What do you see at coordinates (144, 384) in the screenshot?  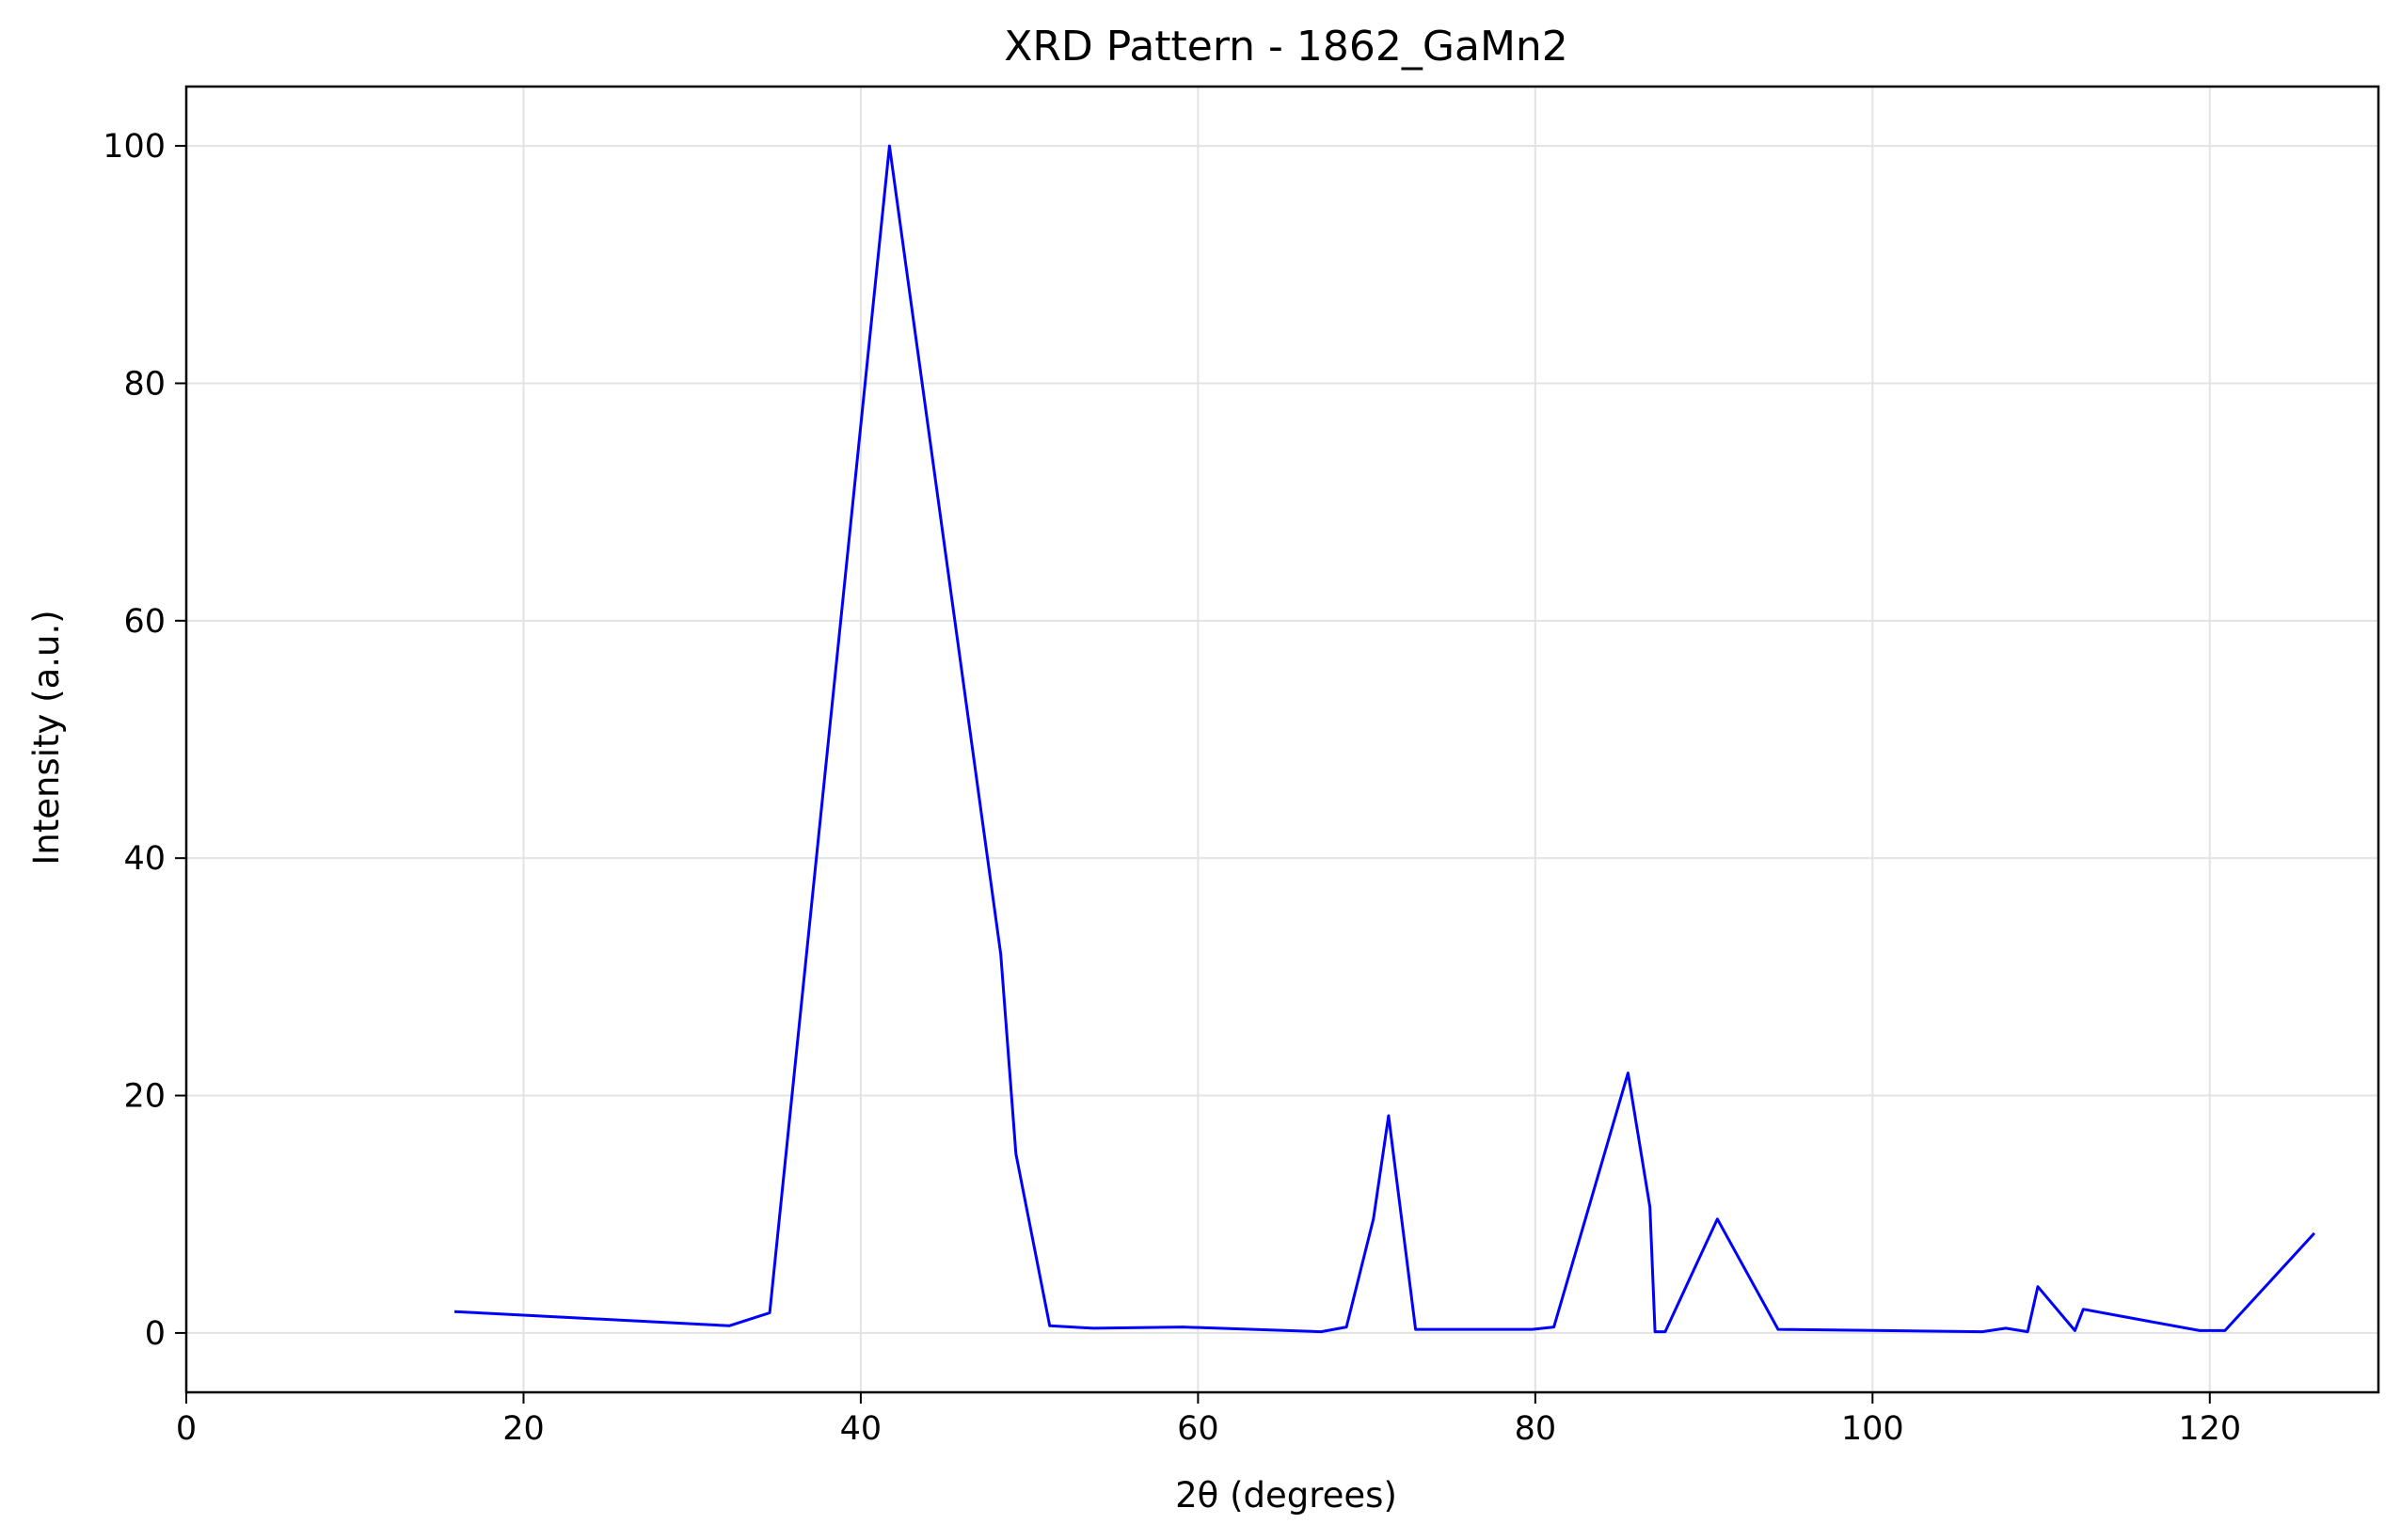 I see `y-tick-label: 80` at bounding box center [144, 384].